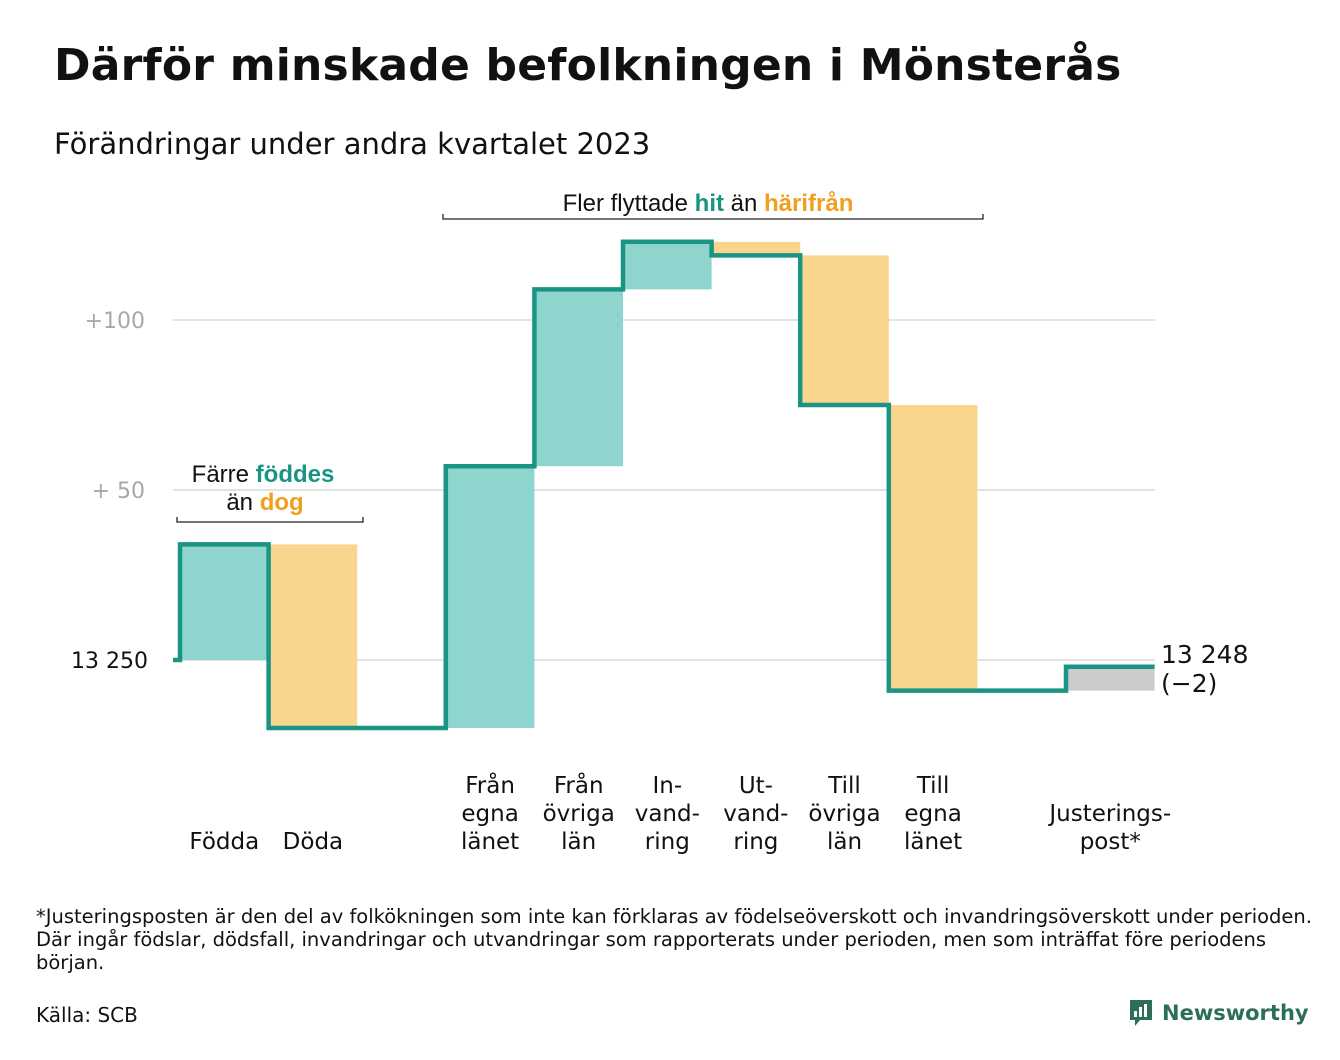 Image resolution: width=1340 pixels, height=1060 pixels. Describe the element at coordinates (708, 203) in the screenshot. I see `annotation-migration: Fler flyttade hit än härifrån` at that location.